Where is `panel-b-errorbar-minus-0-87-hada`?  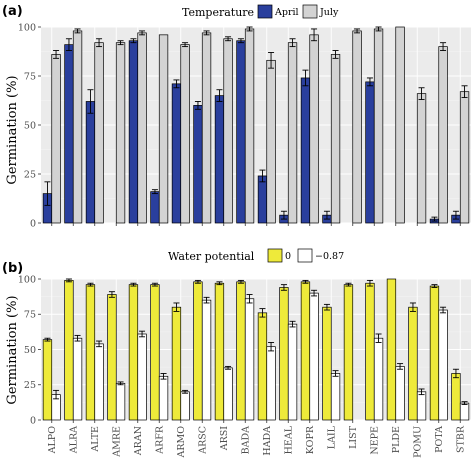 panel-b-errorbar-minus-0-87-hada is located at coordinates (271, 347).